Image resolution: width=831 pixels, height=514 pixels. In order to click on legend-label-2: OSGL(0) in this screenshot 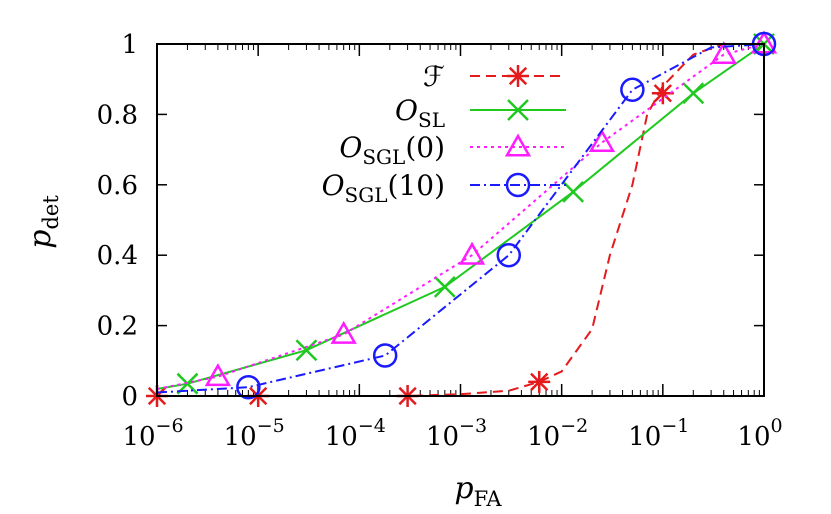, I will do `click(392, 150)`.